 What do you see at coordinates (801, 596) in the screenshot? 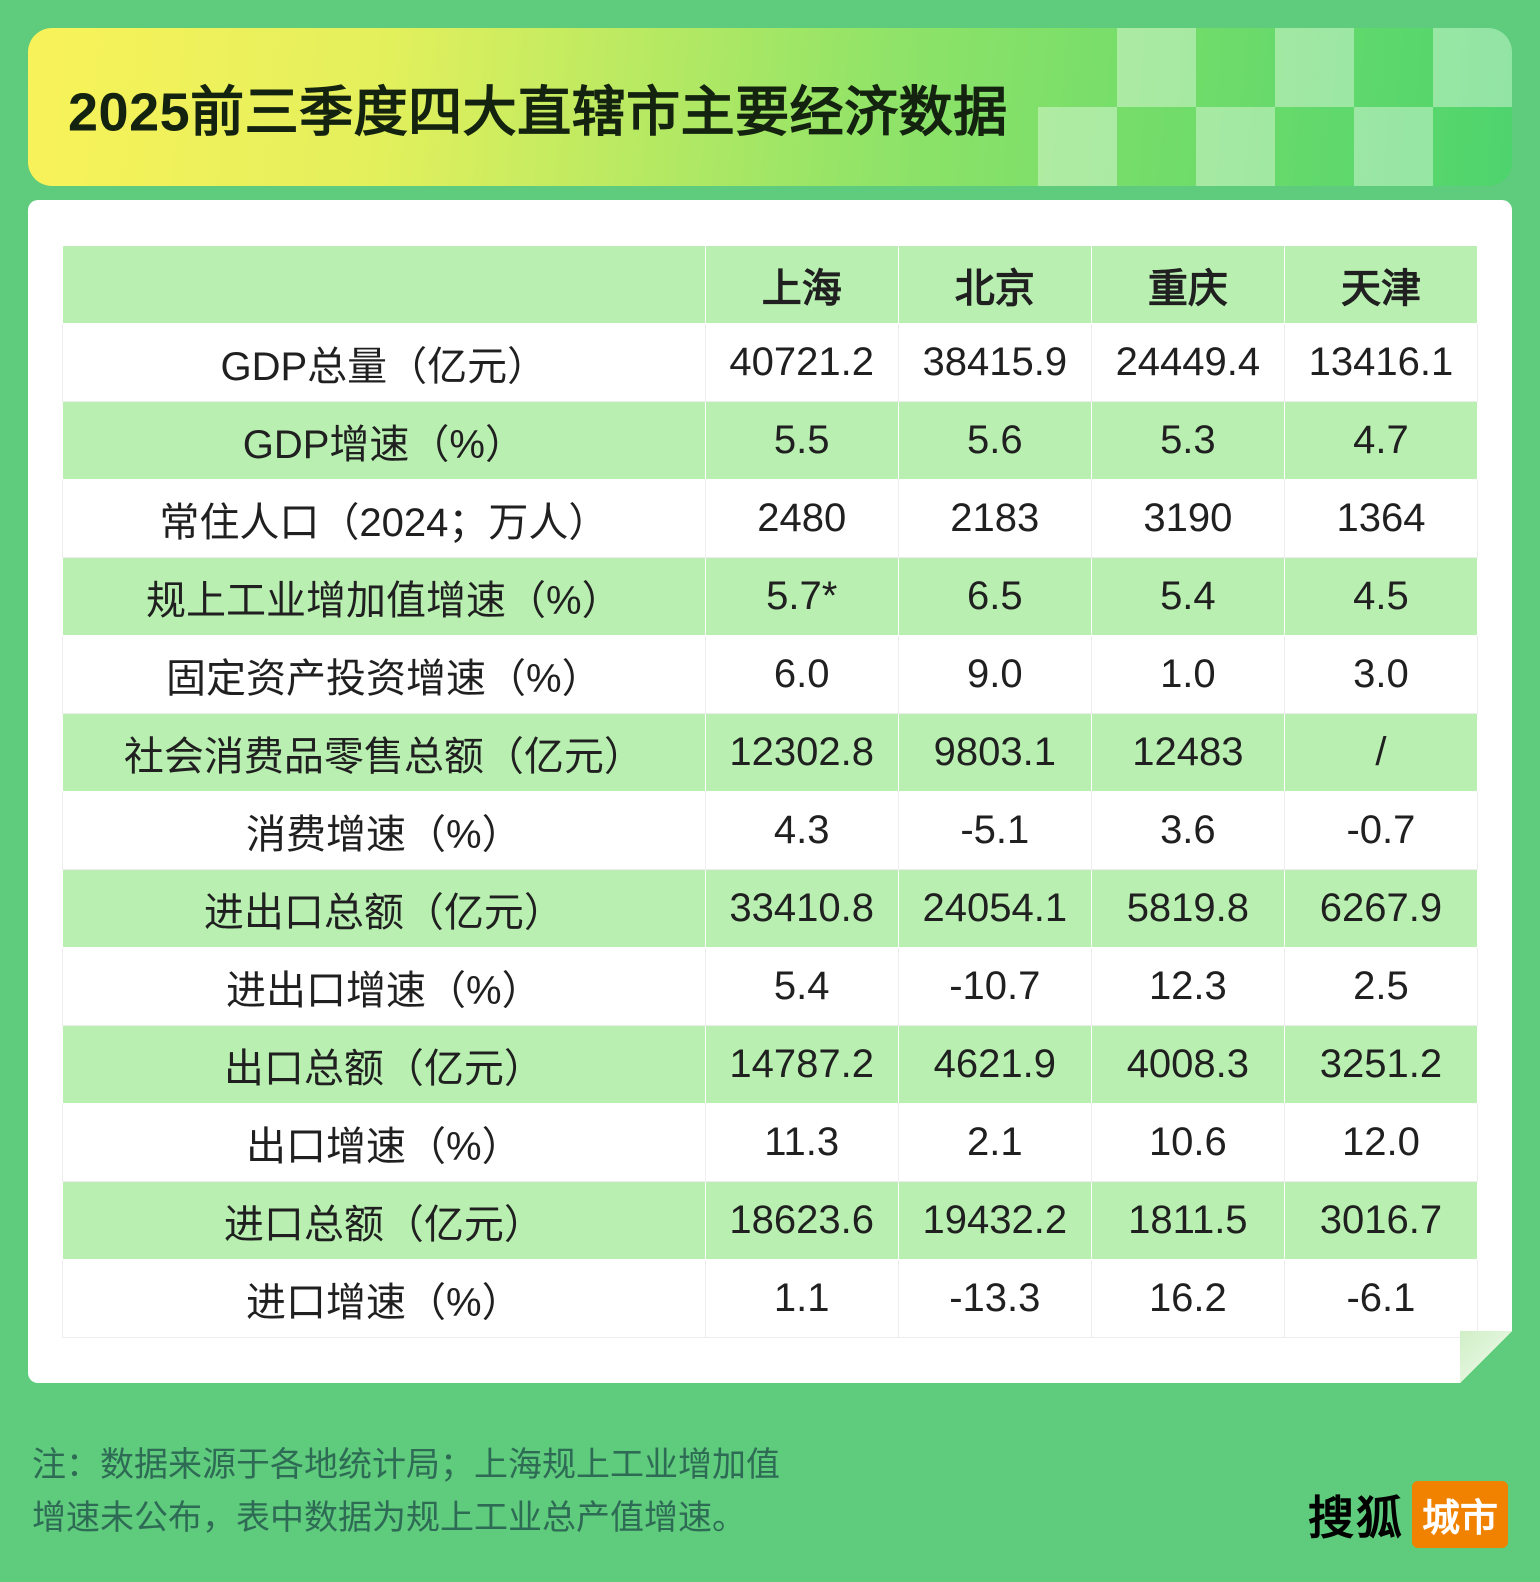
I see `cell-value: 5.7*` at bounding box center [801, 596].